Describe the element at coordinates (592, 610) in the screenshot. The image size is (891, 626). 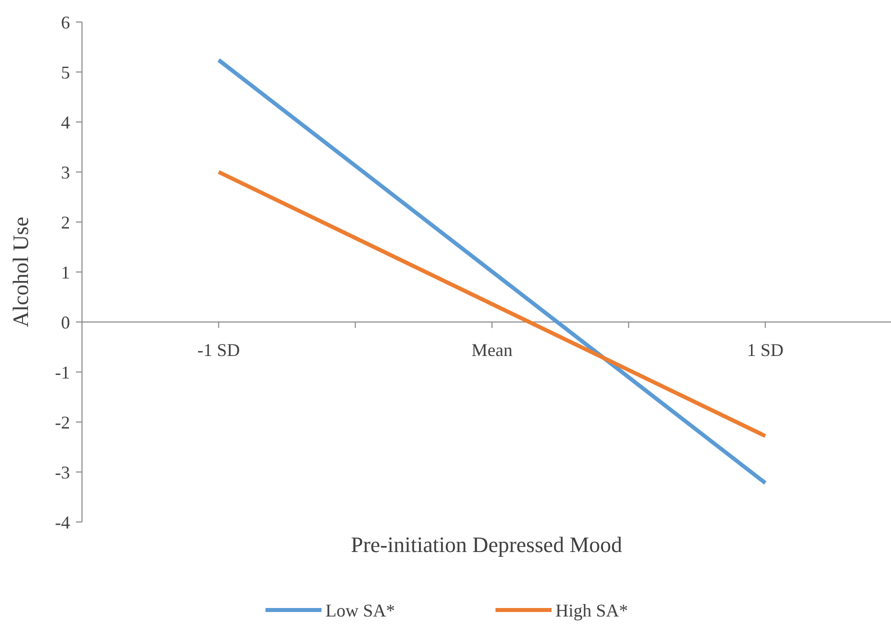
I see `legend-label: High SA*` at that location.